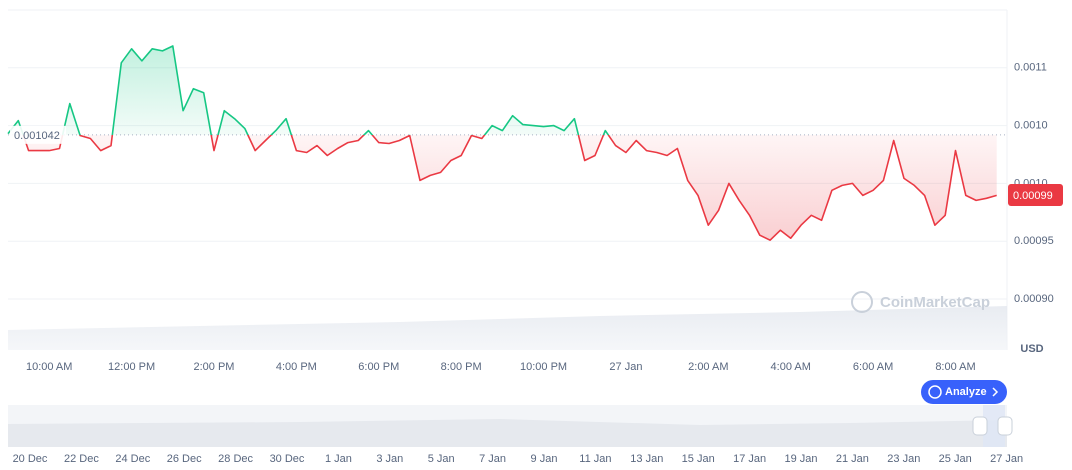 Image resolution: width=1072 pixels, height=470 pixels. What do you see at coordinates (132, 459) in the screenshot?
I see `navigator-label: 24 Dec` at bounding box center [132, 459].